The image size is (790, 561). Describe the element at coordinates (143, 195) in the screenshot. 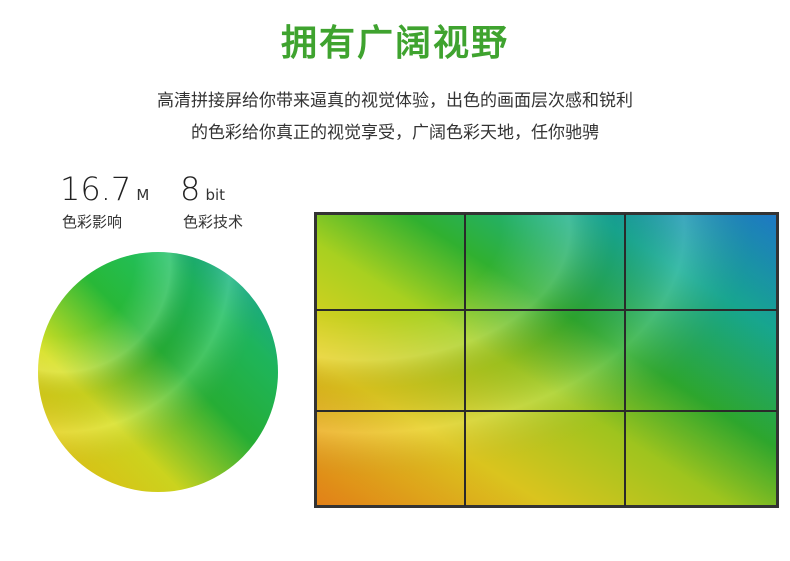

I see `stat-unit: M` at that location.